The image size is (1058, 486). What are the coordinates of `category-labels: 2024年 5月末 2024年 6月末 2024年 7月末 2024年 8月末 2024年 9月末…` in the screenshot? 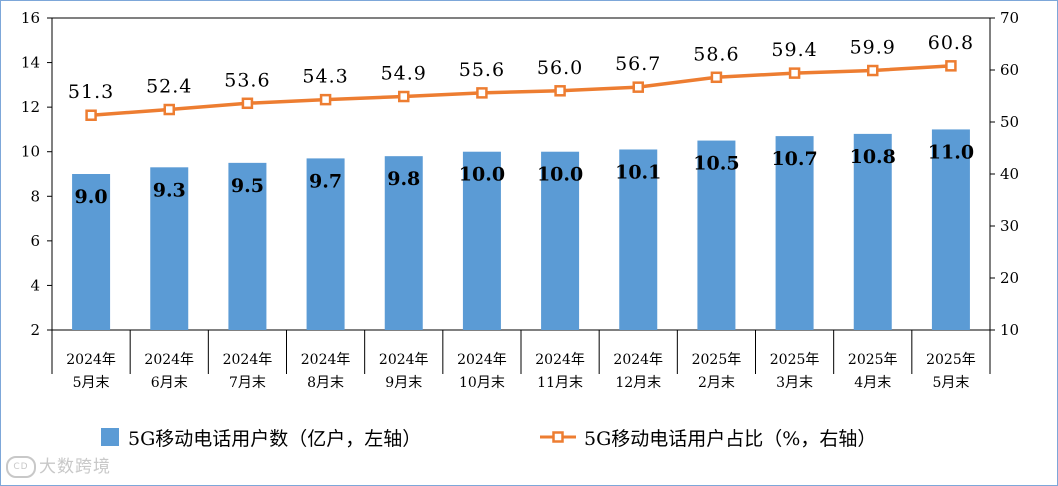 It's located at (520, 371).